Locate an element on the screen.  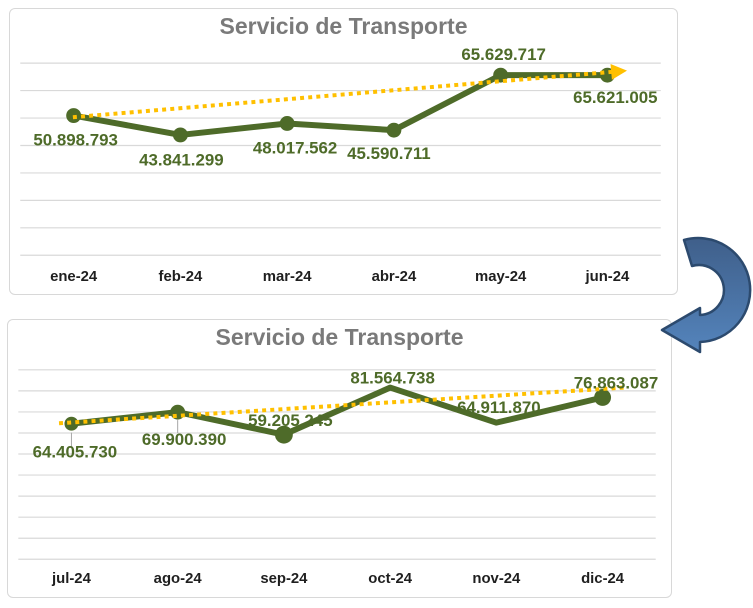
data-label: 64.405.730 is located at coordinates (75, 451).